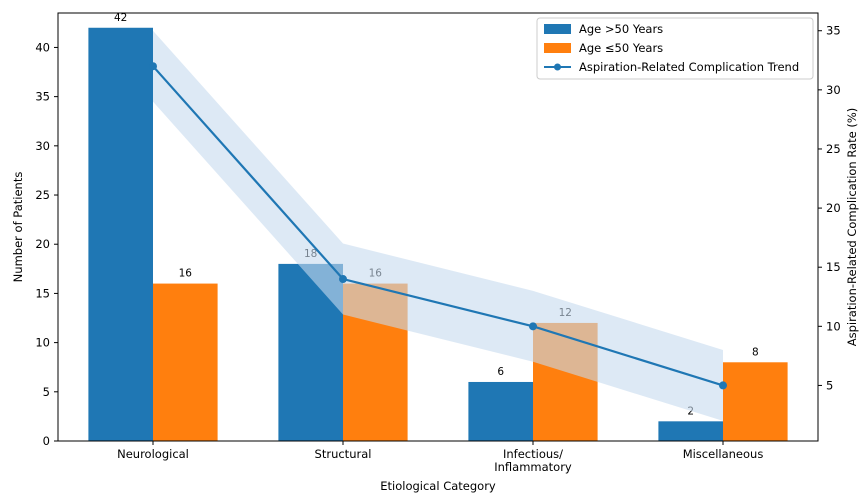 The image size is (859, 493). I want to click on left-axis-tick-label: 35, so click(42, 97).